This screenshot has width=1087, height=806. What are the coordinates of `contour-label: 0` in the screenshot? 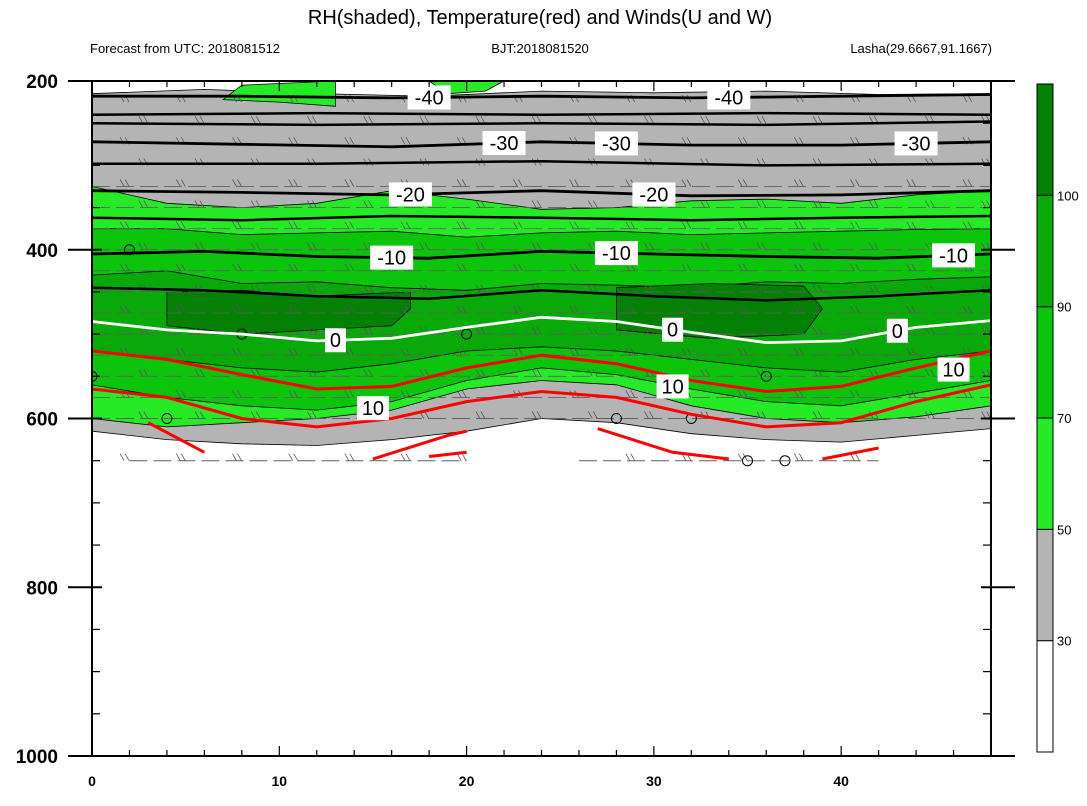 It's located at (897, 330).